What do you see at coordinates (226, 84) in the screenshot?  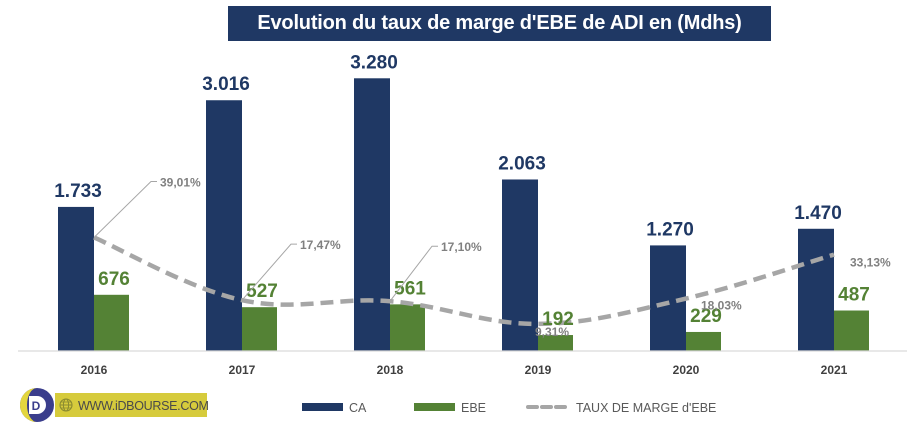 I see `label-ca-2017: 3.016` at bounding box center [226, 84].